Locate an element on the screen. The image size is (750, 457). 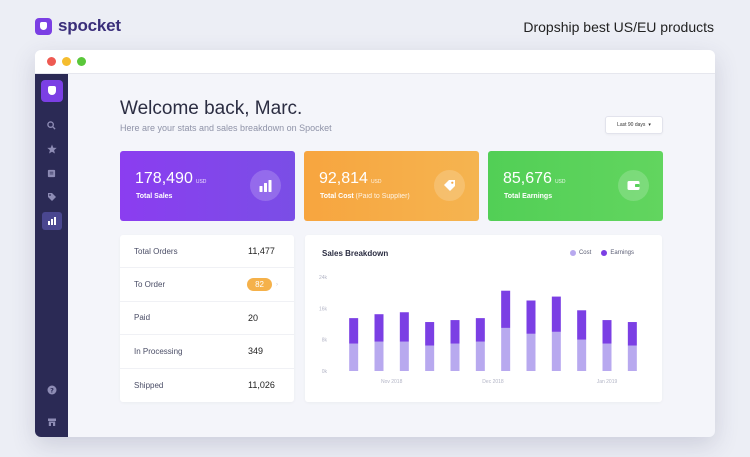
order-value: 20 is located at coordinates (253, 317).